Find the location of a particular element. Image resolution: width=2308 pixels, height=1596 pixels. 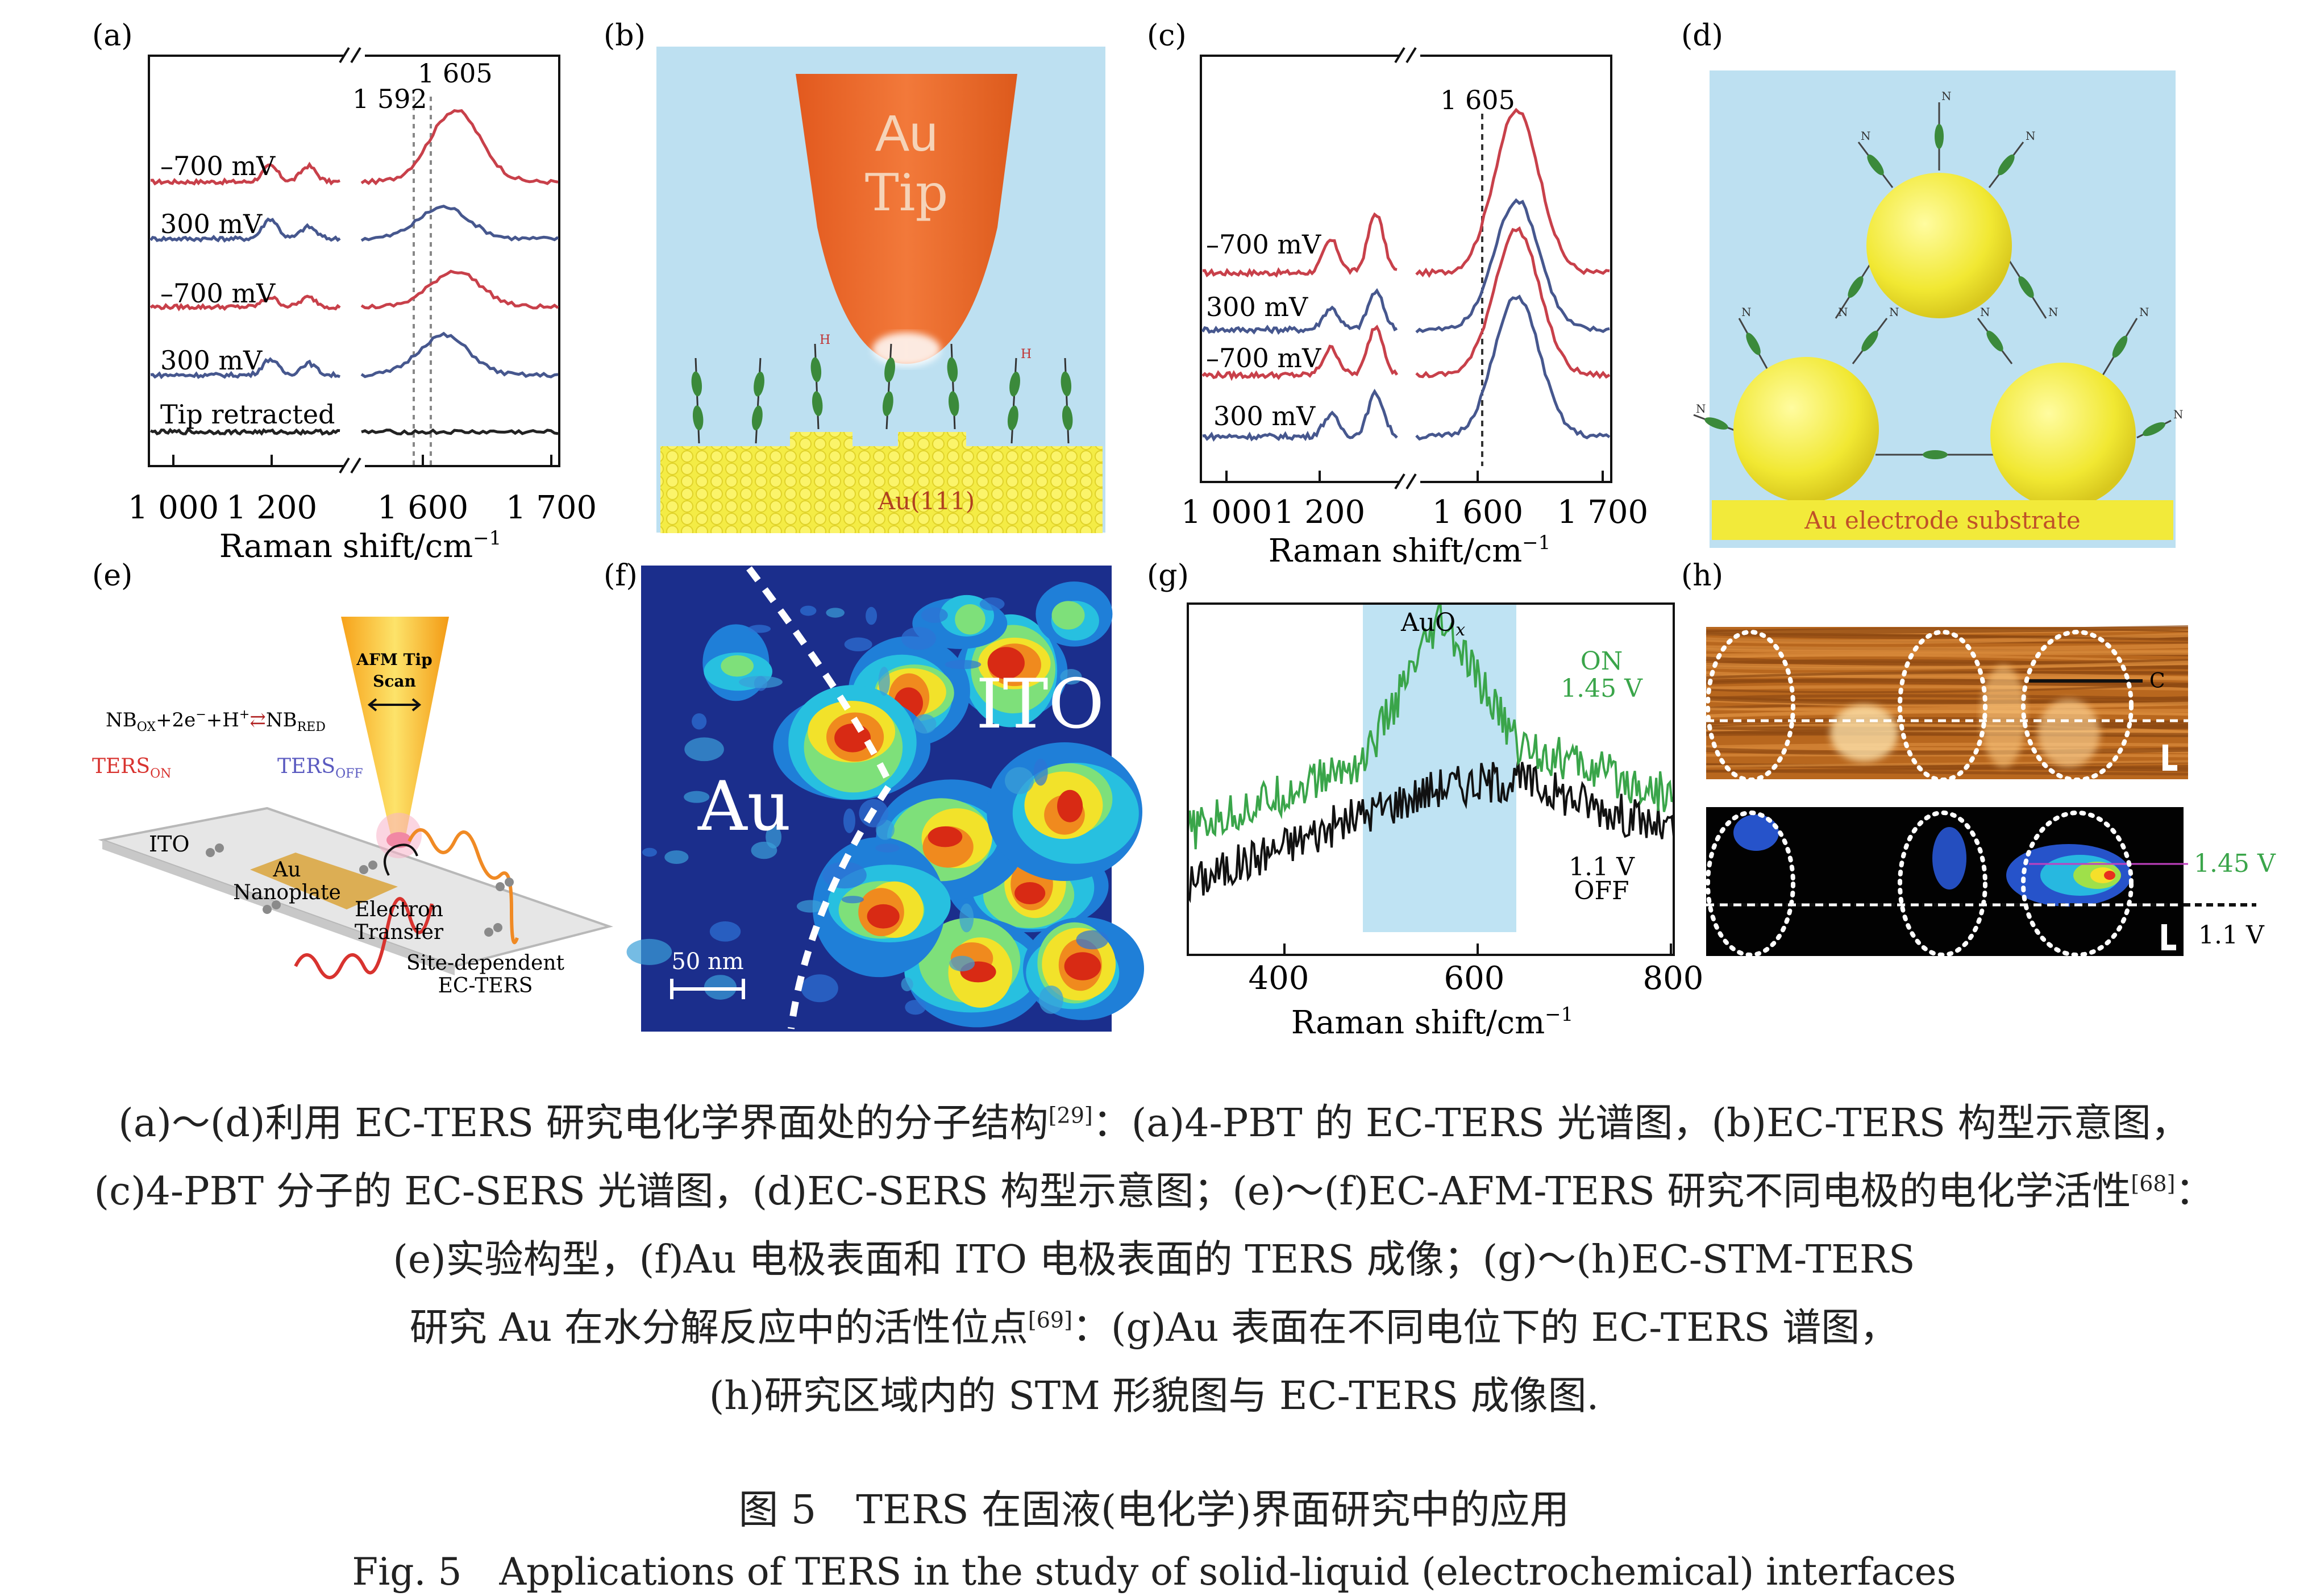

trace-label-c-3: –700 mV is located at coordinates (1263, 358).